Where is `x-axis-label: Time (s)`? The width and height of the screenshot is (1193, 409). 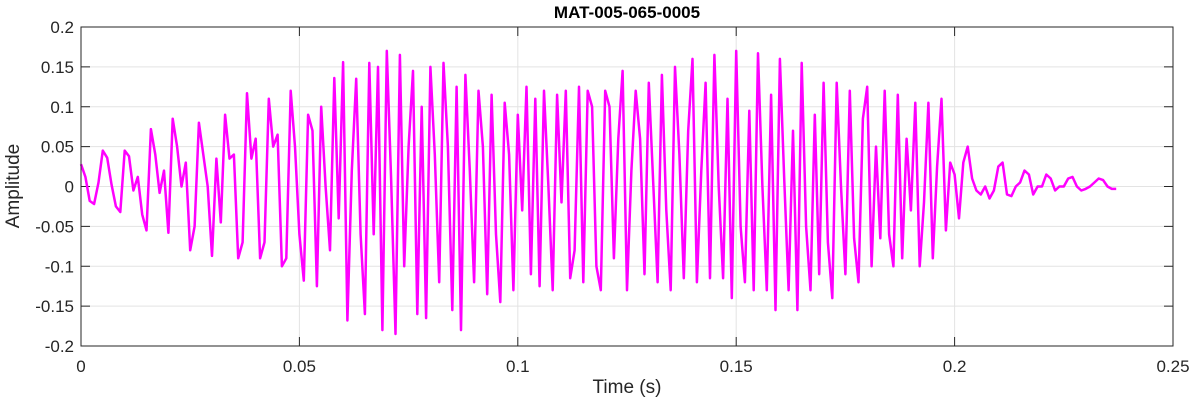 x-axis-label: Time (s) is located at coordinates (627, 387).